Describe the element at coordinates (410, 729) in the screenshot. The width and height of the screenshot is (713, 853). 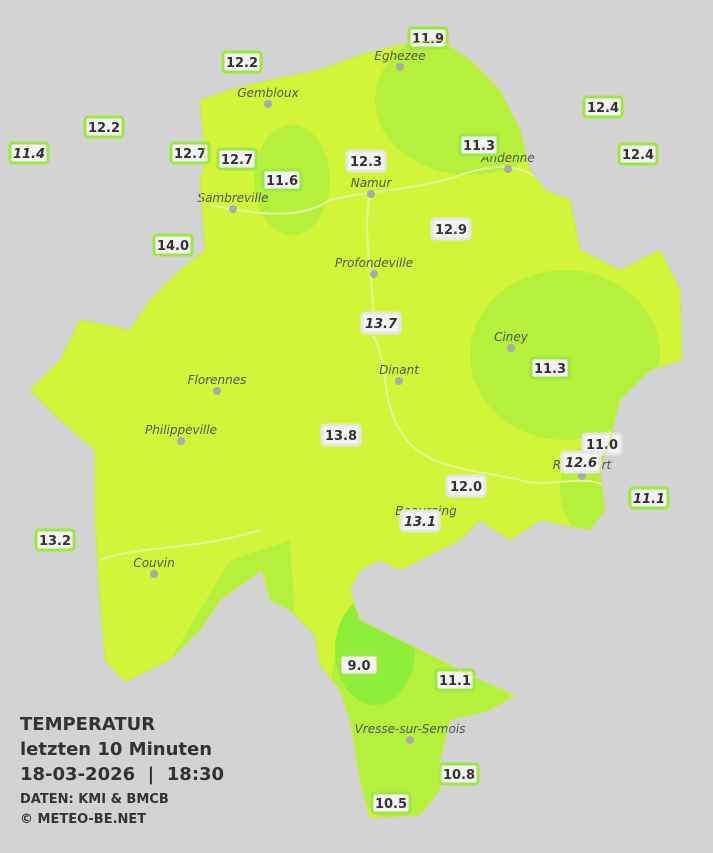
I see `city-label: Vresse-sur-Semois` at that location.